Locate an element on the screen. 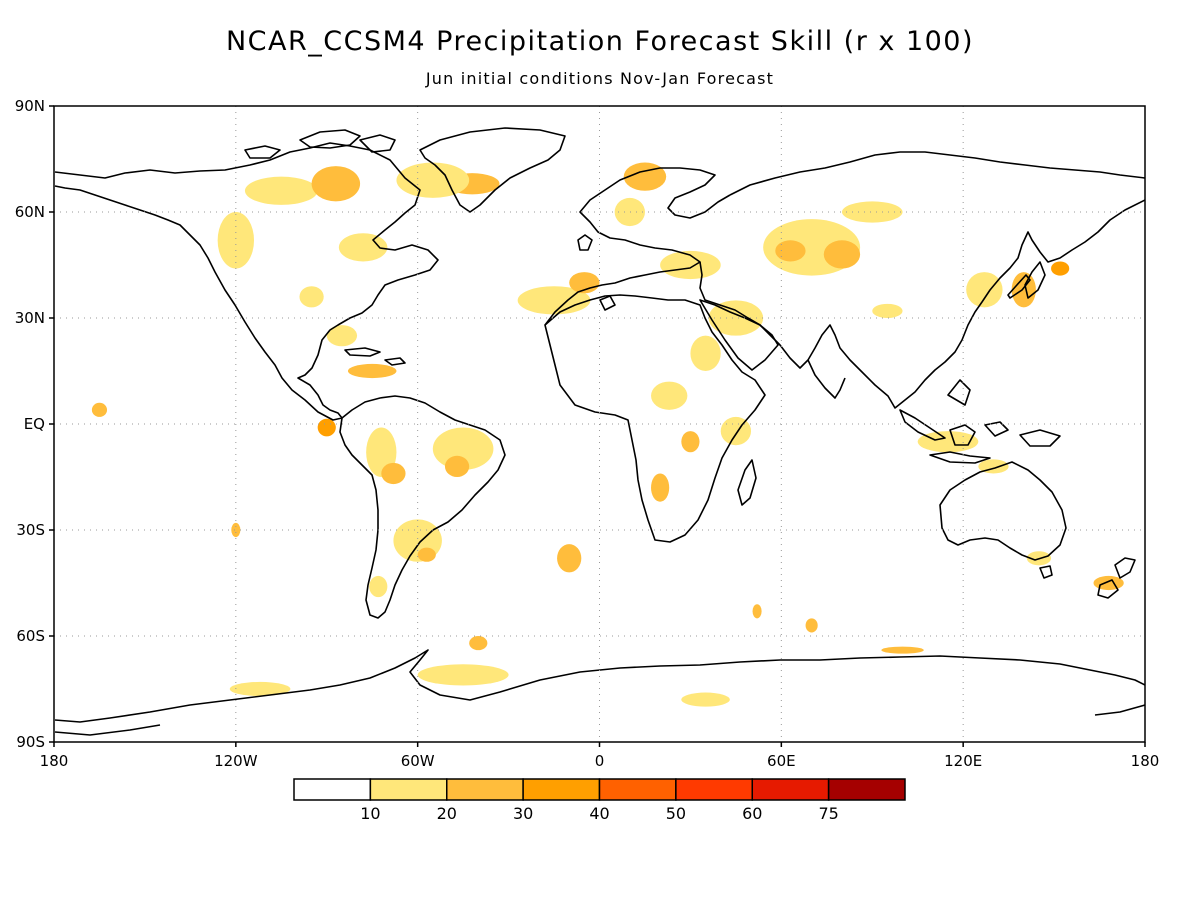  coastline-arabia is located at coordinates (739, 335).